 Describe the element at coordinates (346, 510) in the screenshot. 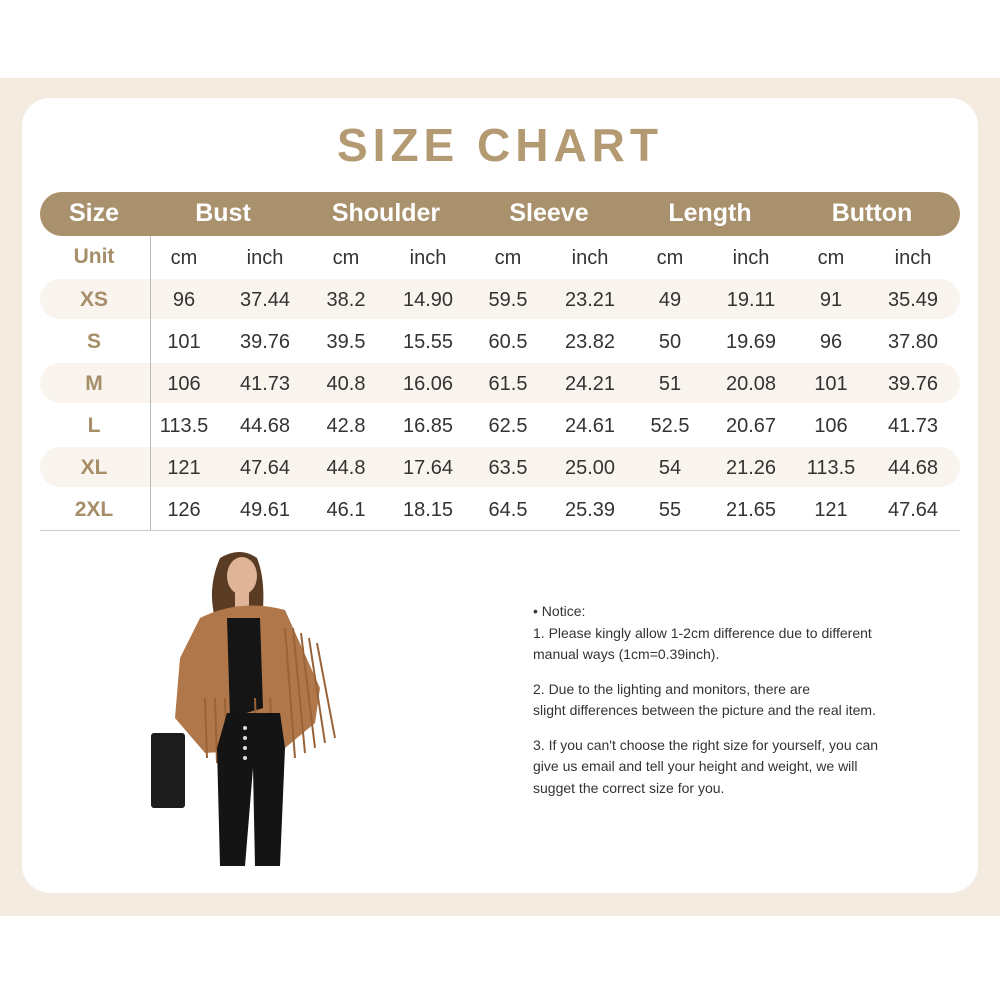

I see `table-cell: 46.1` at that location.